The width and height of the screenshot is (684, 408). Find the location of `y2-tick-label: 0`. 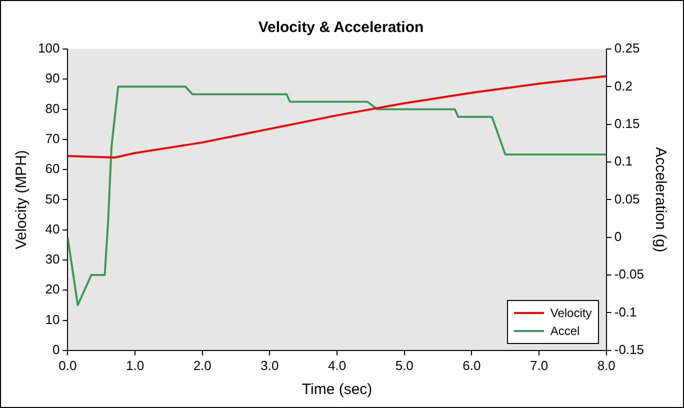

y2-tick-label: 0 is located at coordinates (618, 236).